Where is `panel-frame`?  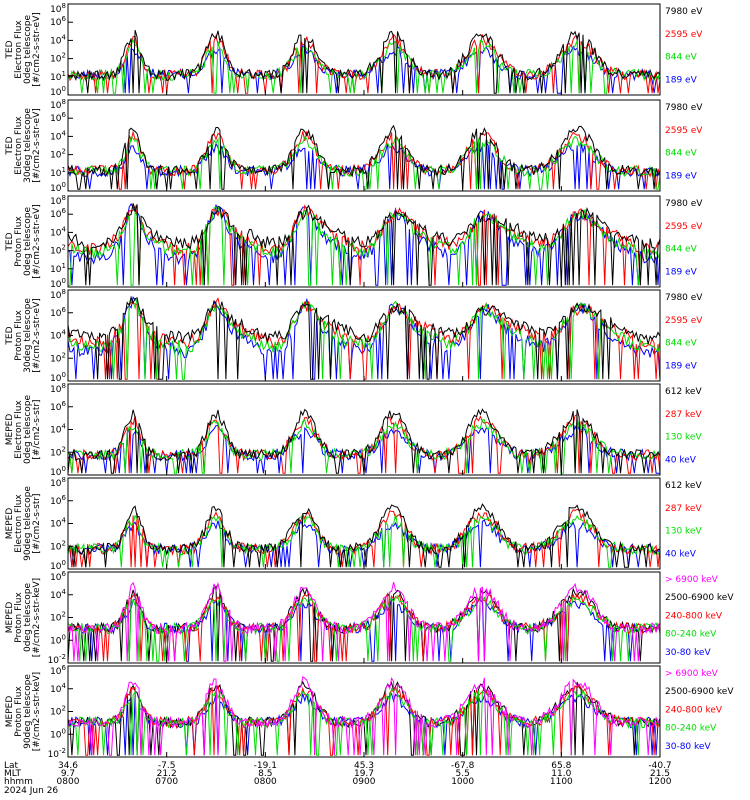 panel-frame is located at coordinates (364, 49).